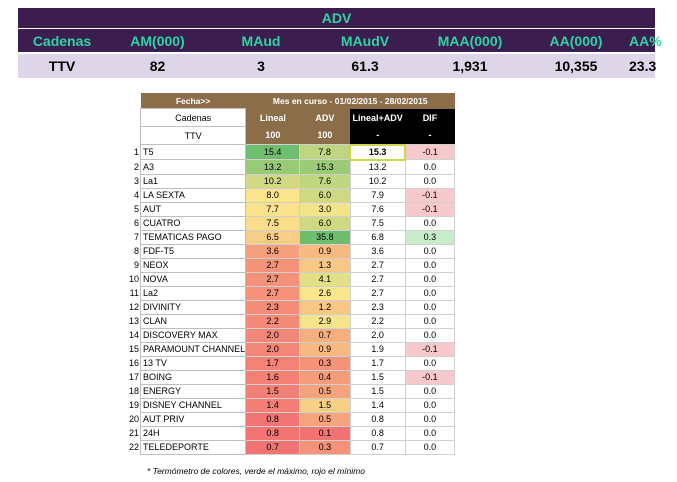 The image size is (677, 482). Describe the element at coordinates (193, 405) in the screenshot. I see `channel-name: DISNEY CHANNEL` at that location.